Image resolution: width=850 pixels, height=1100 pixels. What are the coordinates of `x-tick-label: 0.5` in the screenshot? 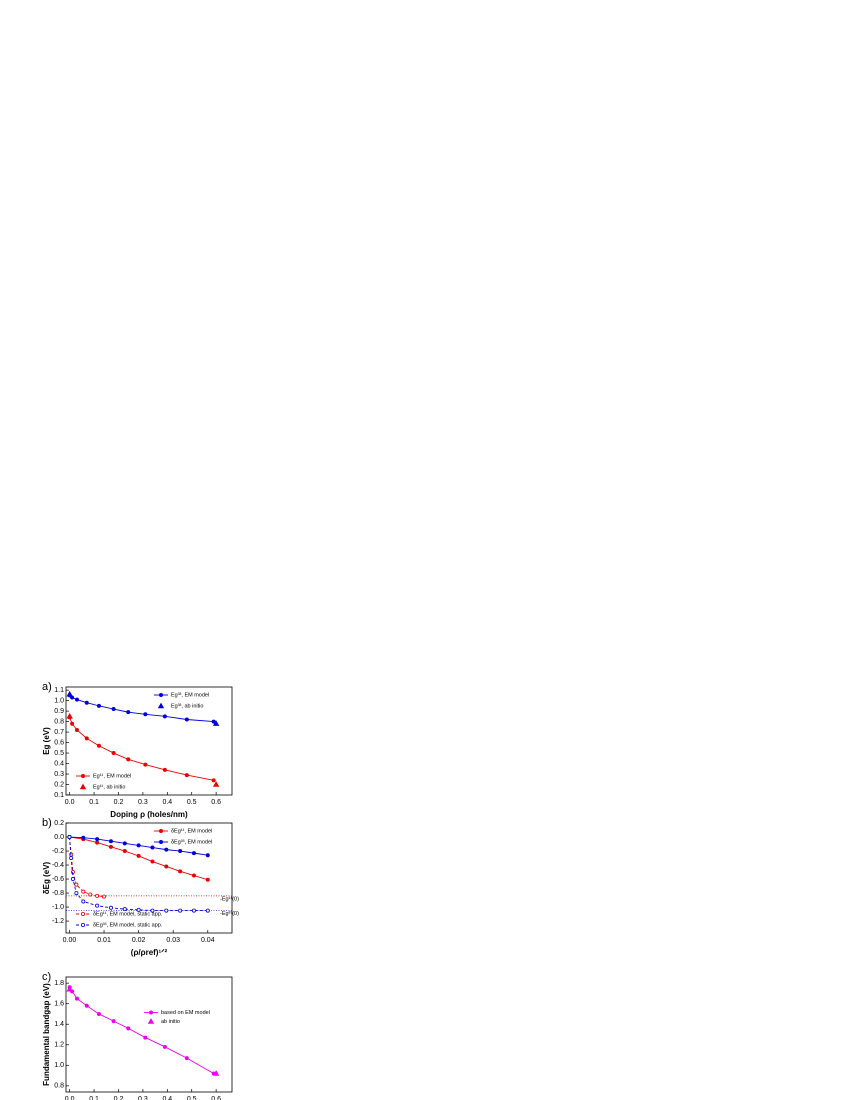 It's located at (192, 802).